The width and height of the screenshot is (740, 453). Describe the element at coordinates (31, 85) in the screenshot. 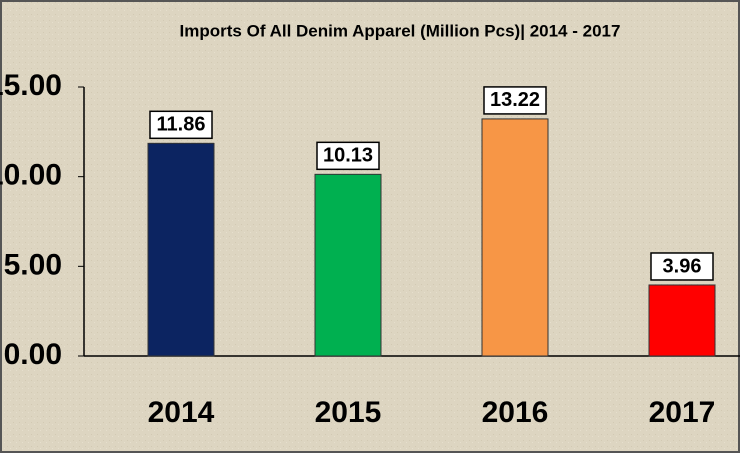

I see `y-tick-label: 15.00` at that location.